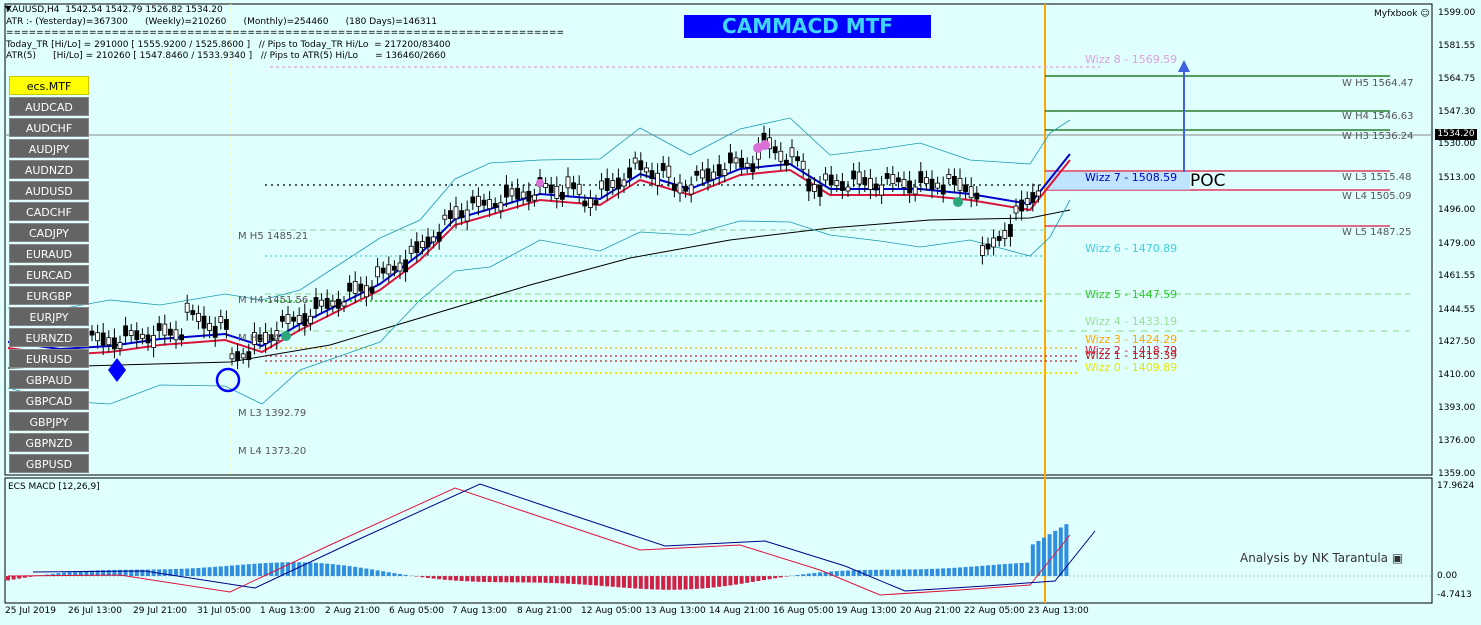  Describe the element at coordinates (49, 253) in the screenshot. I see `symbol-button-euraud: EURAUD` at that location.